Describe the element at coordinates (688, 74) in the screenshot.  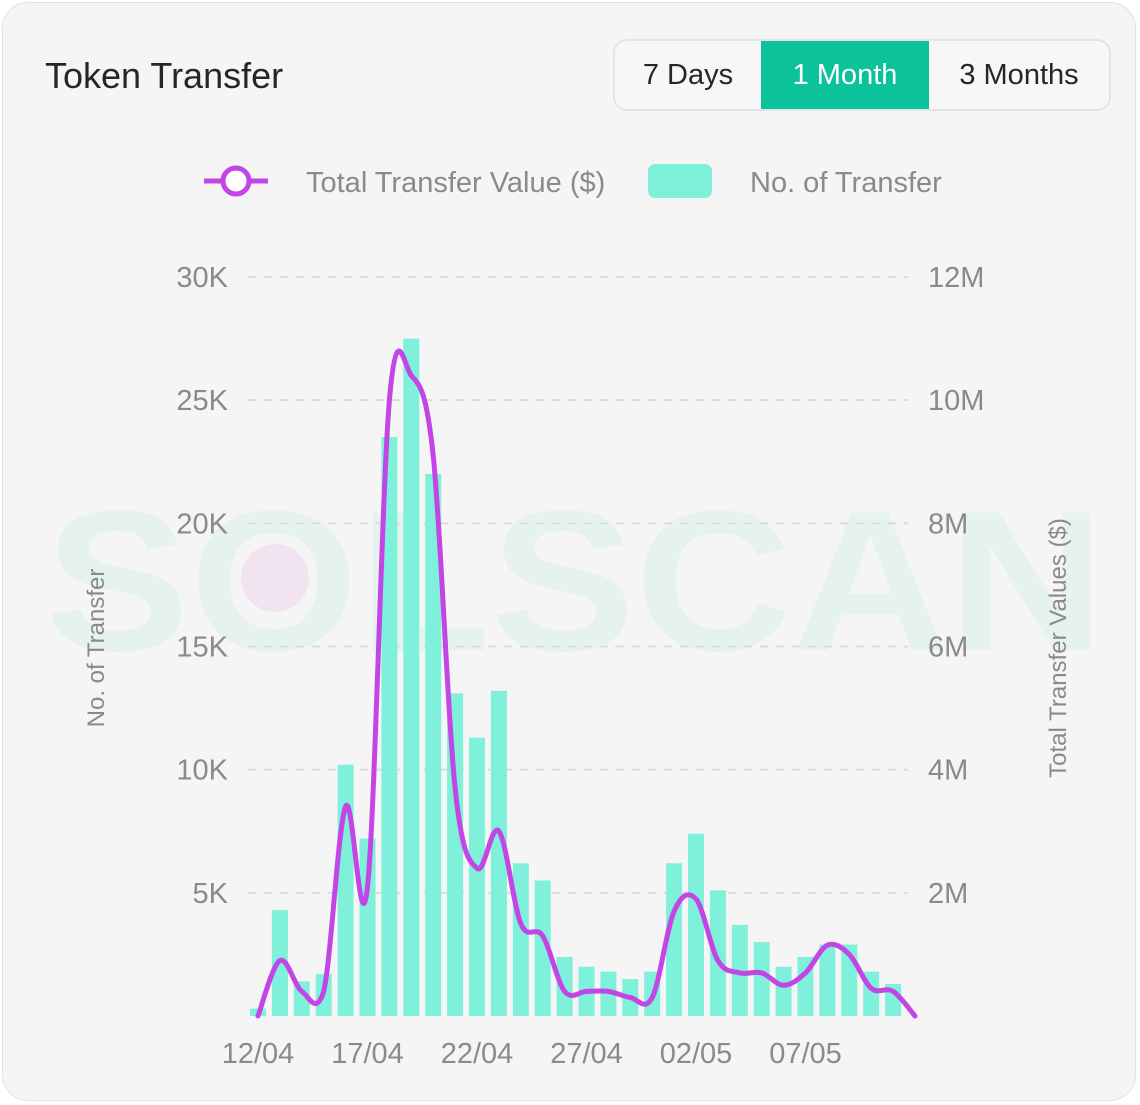
I see `range-7-days-button: 7 Days` at that location.